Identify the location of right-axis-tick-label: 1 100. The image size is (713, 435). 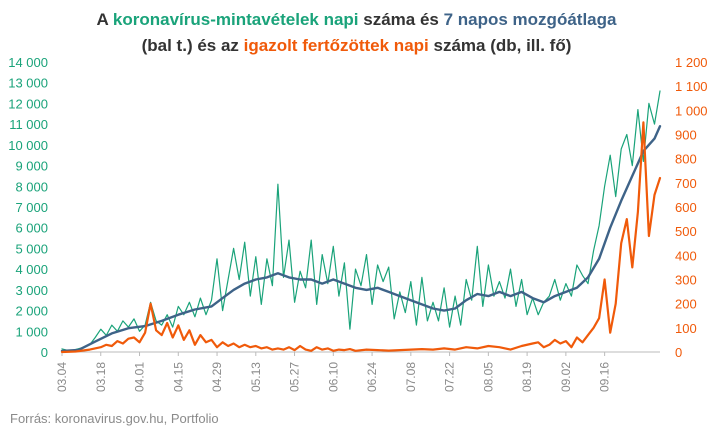
(691, 86).